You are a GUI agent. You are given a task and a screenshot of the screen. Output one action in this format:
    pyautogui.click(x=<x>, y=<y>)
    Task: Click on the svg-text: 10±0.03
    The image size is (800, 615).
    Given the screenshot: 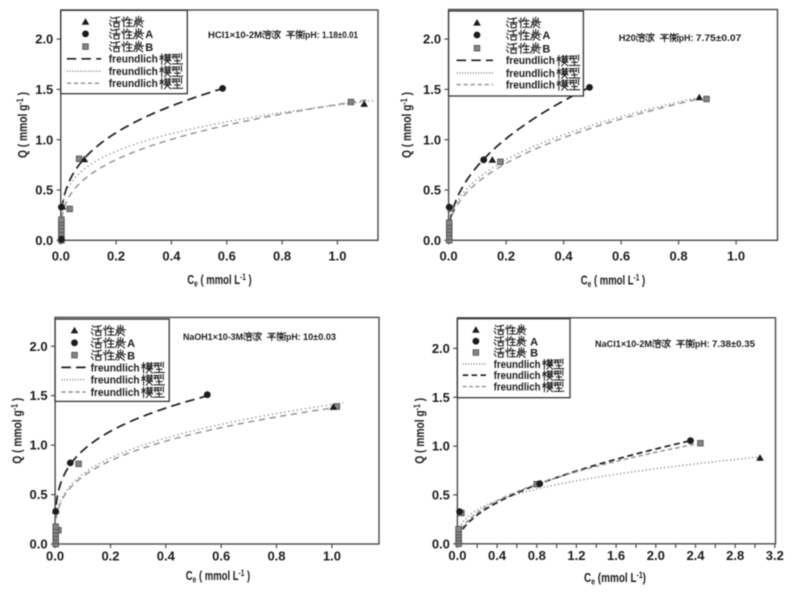 What is the action you would take?
    pyautogui.click(x=319, y=337)
    